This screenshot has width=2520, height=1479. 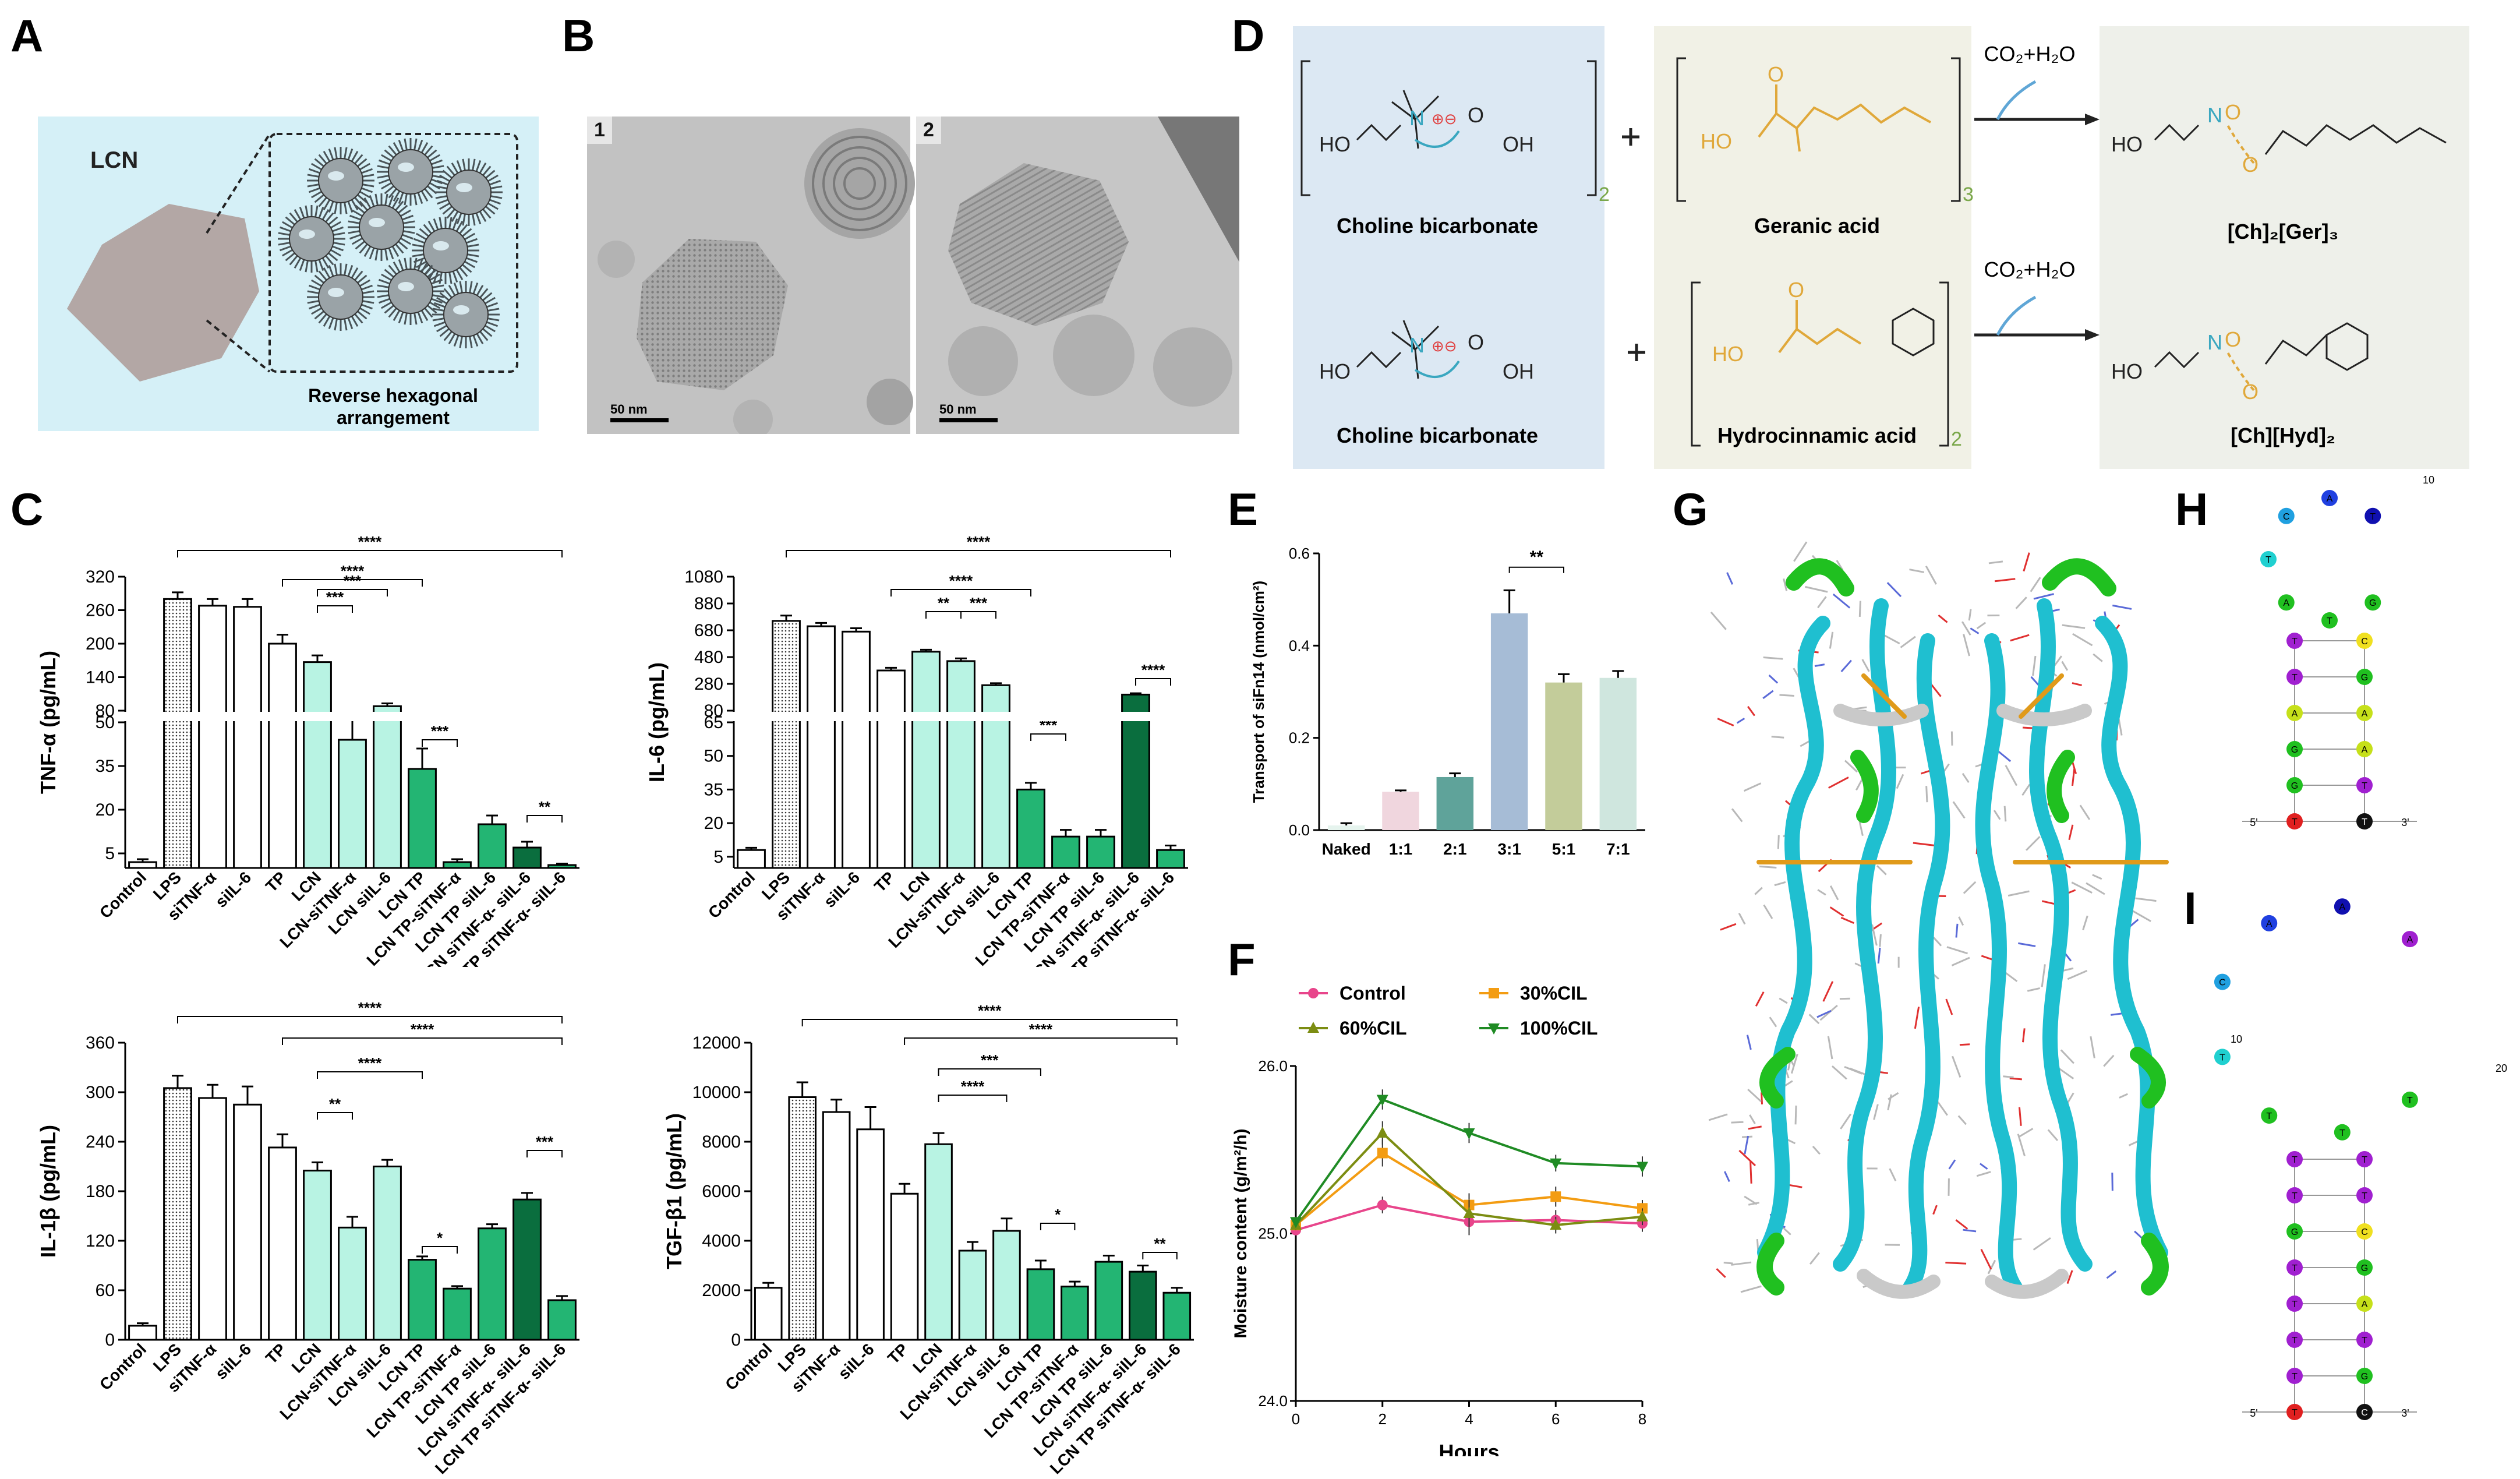 I want to click on marker-triangle-up, so click(x=1382, y=1132).